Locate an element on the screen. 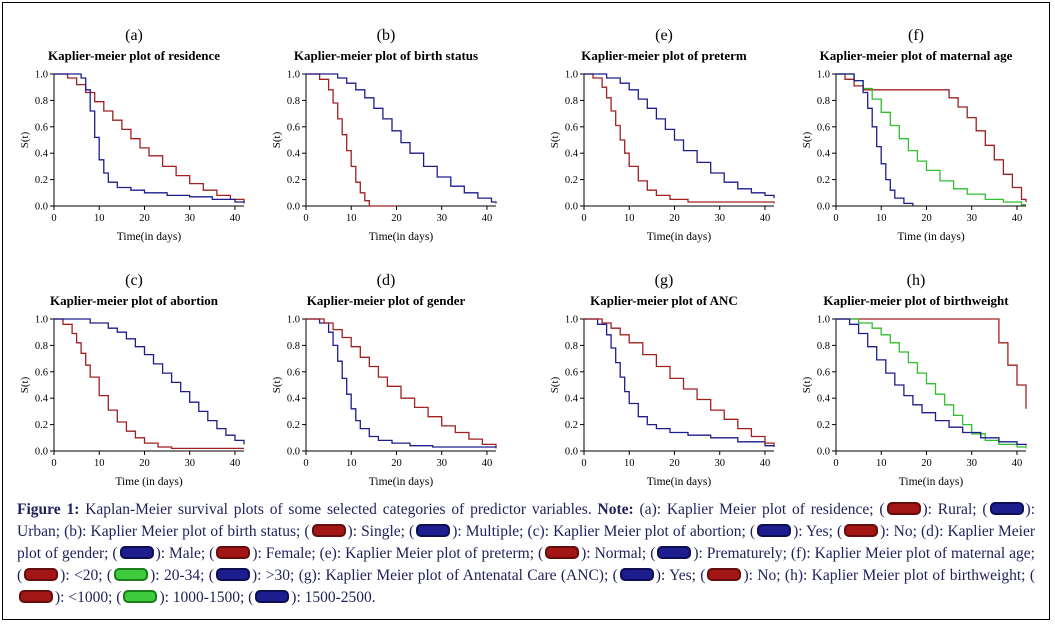 The image size is (1055, 640). plot-title-birthweight: Kaplier-meier plot of birthweight is located at coordinates (916, 300).